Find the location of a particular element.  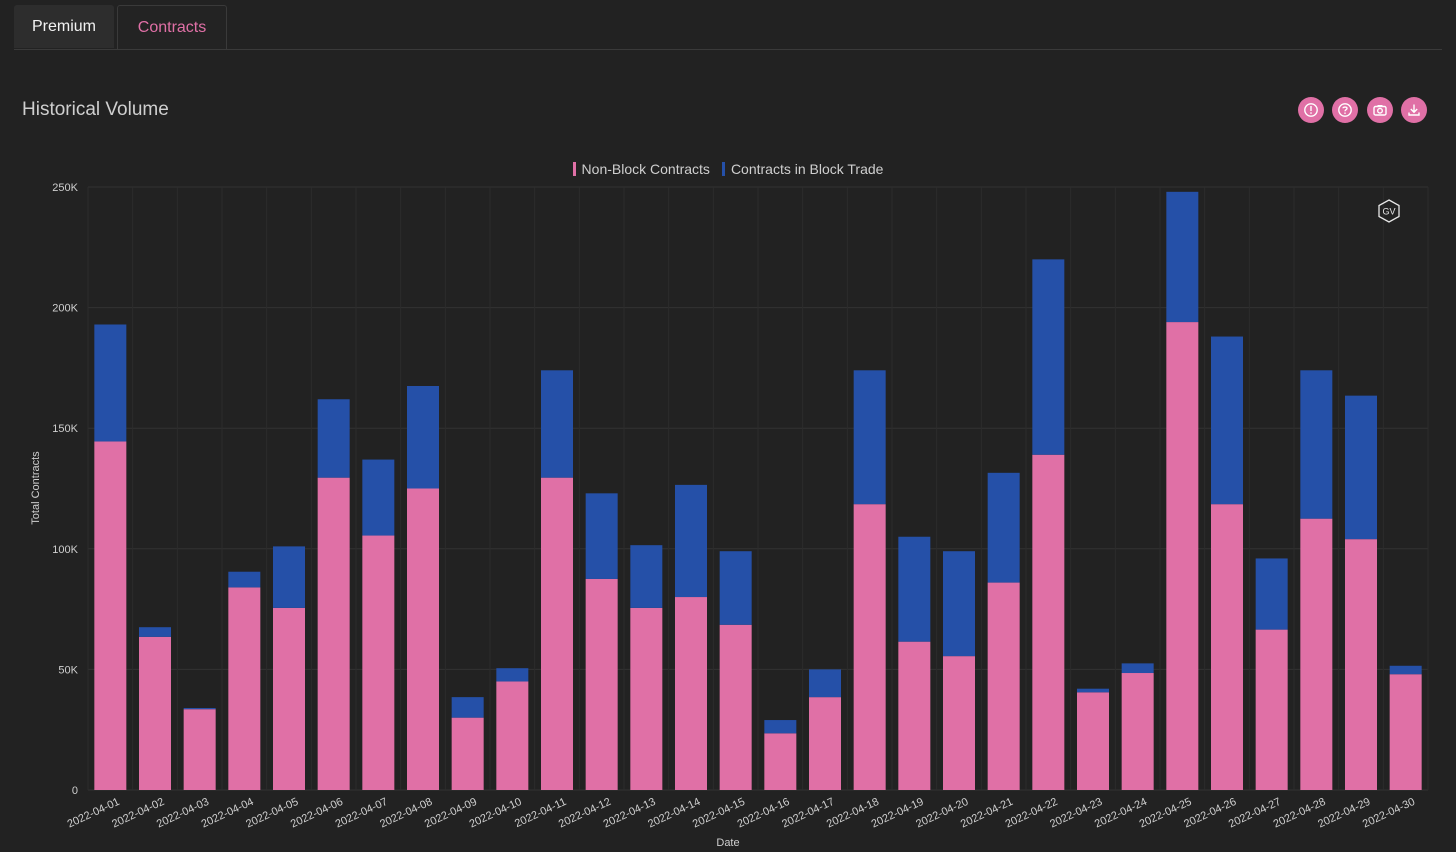

tab-premium: Premium is located at coordinates (64, 26).